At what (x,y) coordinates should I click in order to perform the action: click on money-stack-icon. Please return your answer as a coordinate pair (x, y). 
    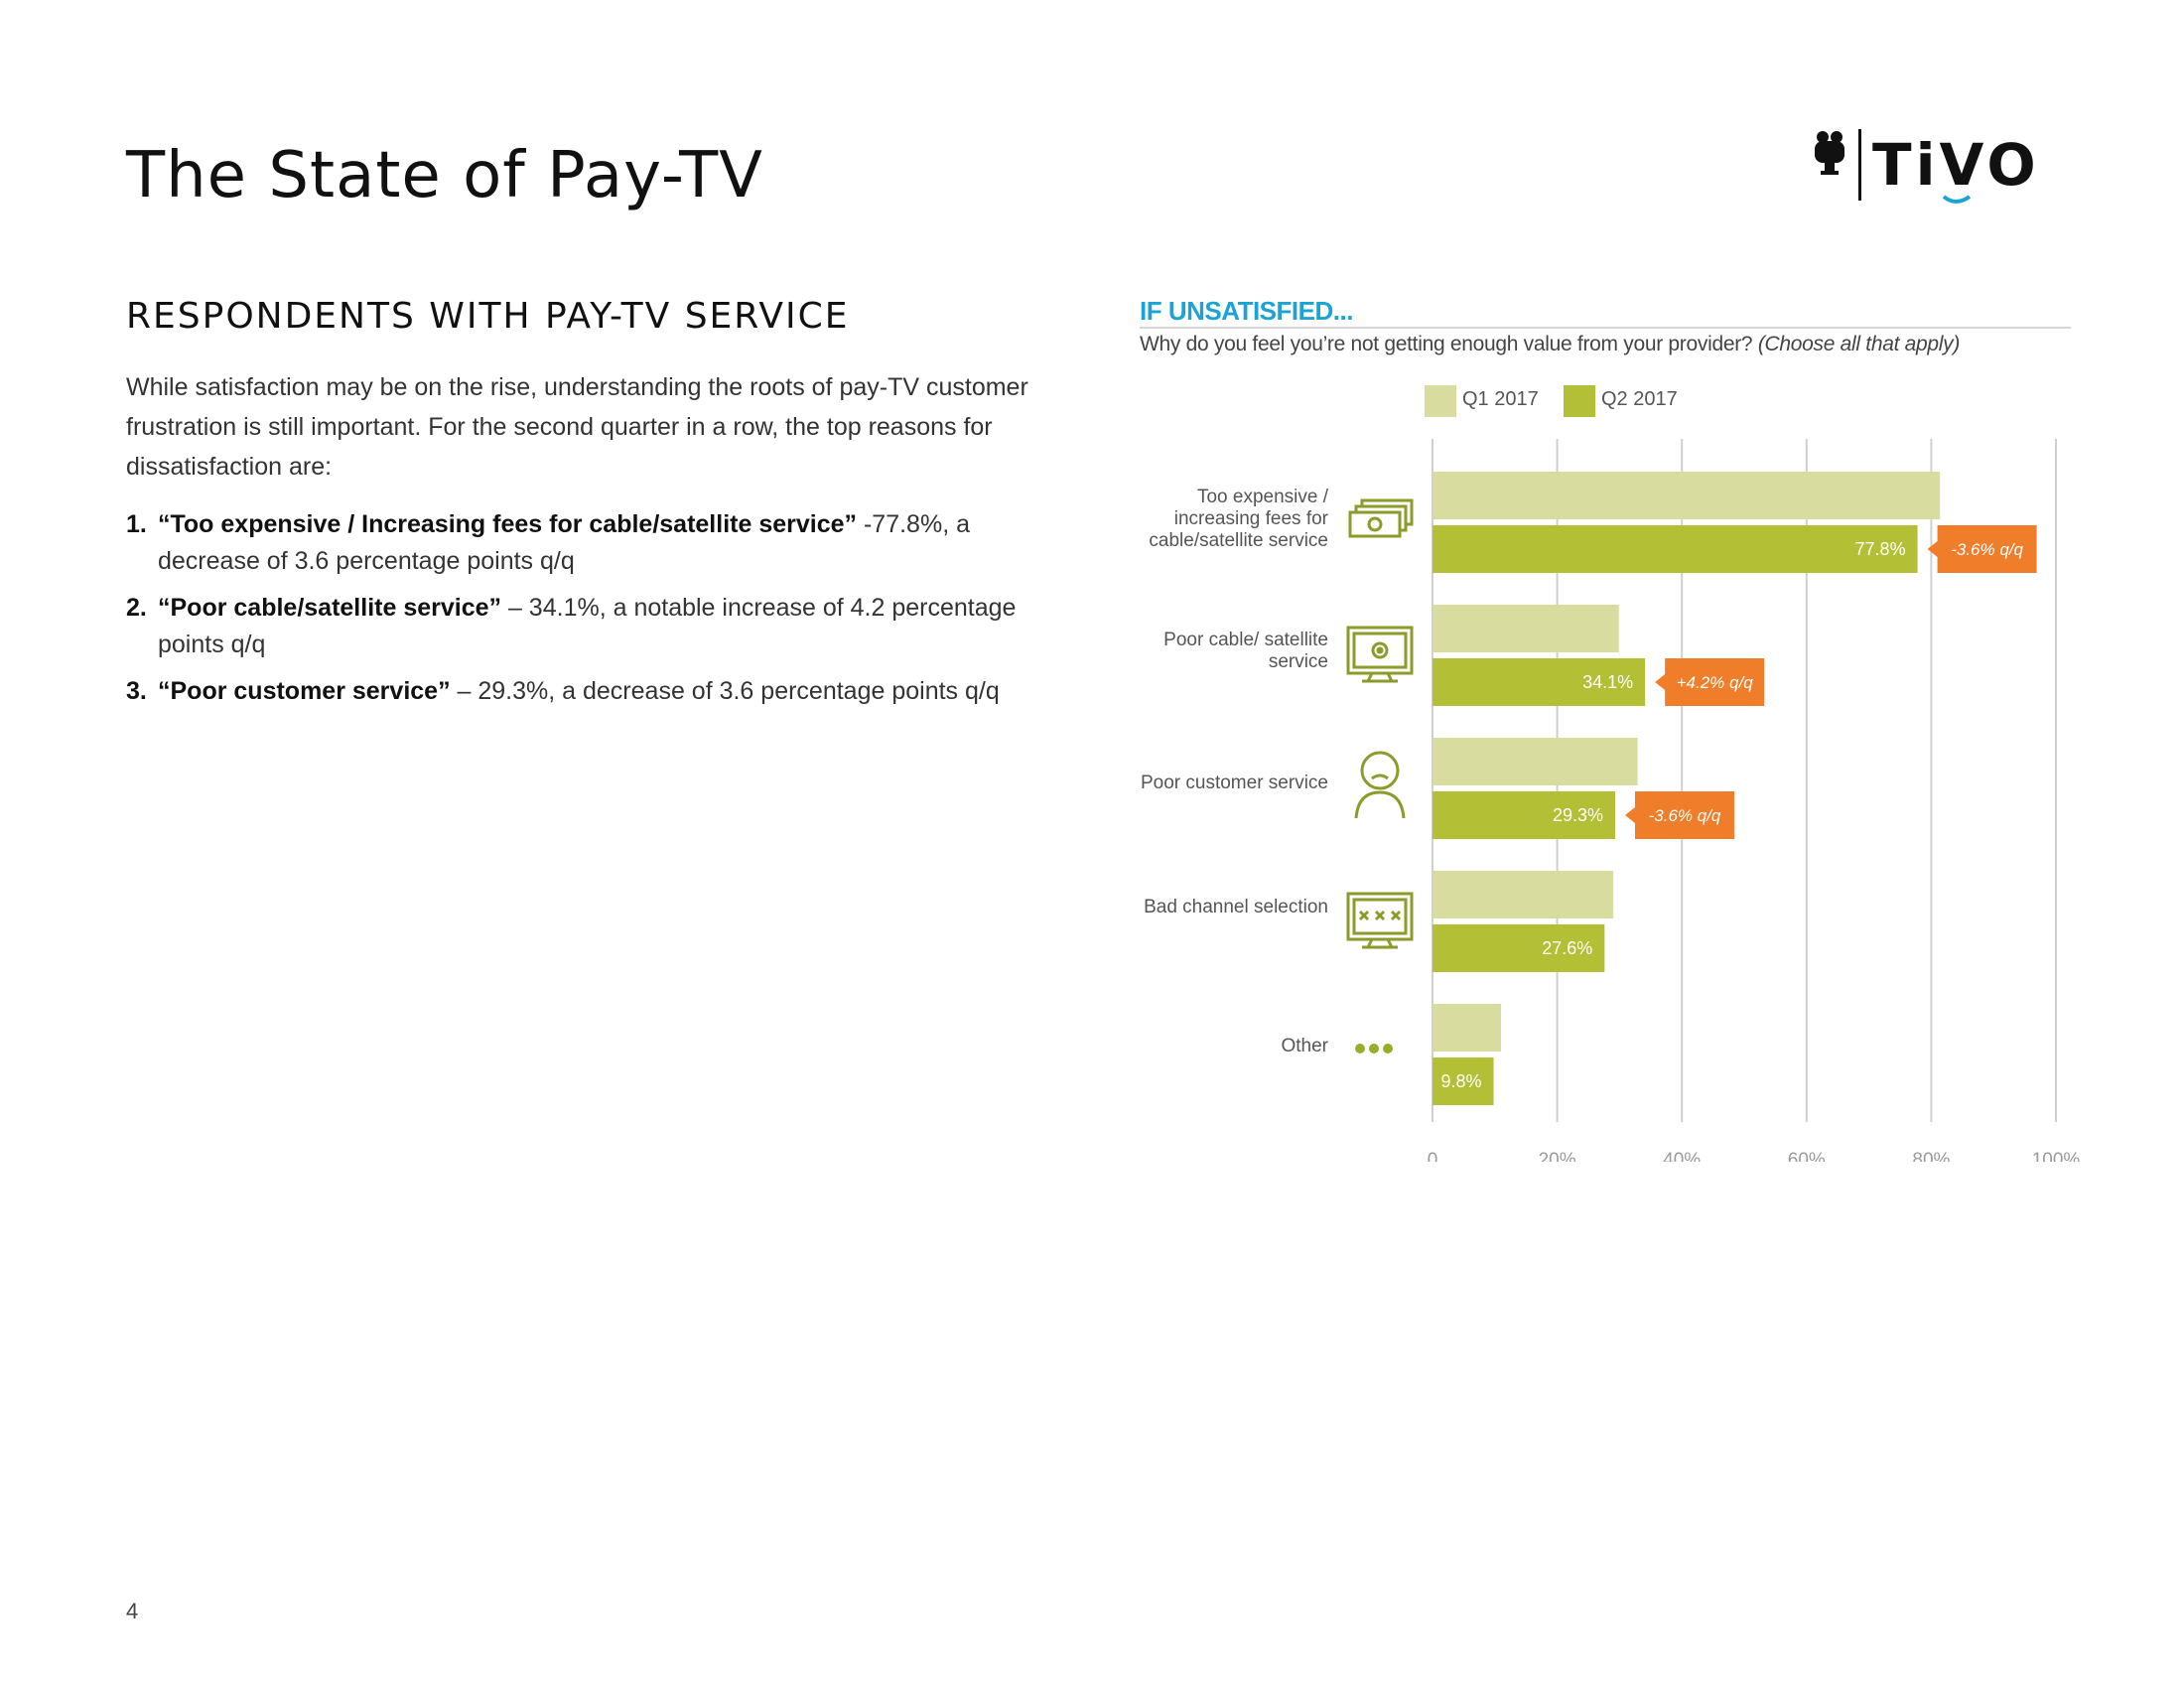
    Looking at the image, I should click on (1381, 518).